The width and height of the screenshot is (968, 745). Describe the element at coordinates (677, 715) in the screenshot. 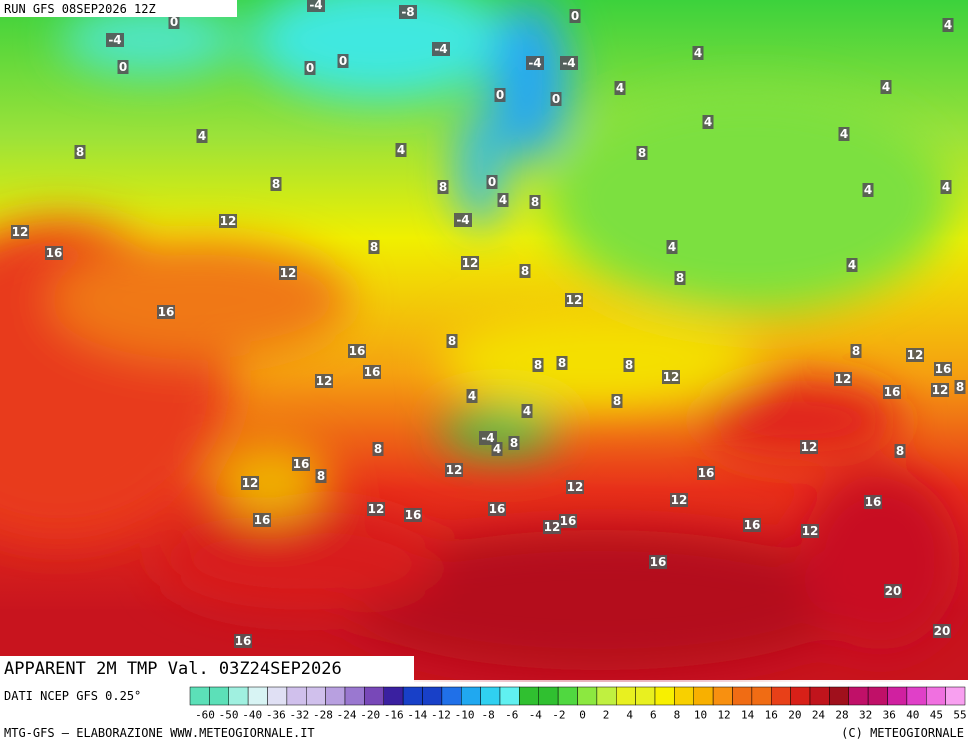

I see `scale-label: 8` at that location.